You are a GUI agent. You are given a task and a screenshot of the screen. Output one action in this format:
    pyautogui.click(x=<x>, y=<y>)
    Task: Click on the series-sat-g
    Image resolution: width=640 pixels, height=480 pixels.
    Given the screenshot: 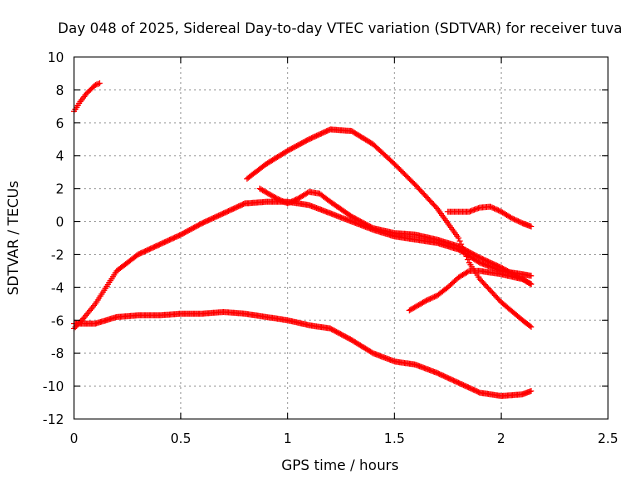 What is the action you would take?
    pyautogui.click(x=489, y=216)
    